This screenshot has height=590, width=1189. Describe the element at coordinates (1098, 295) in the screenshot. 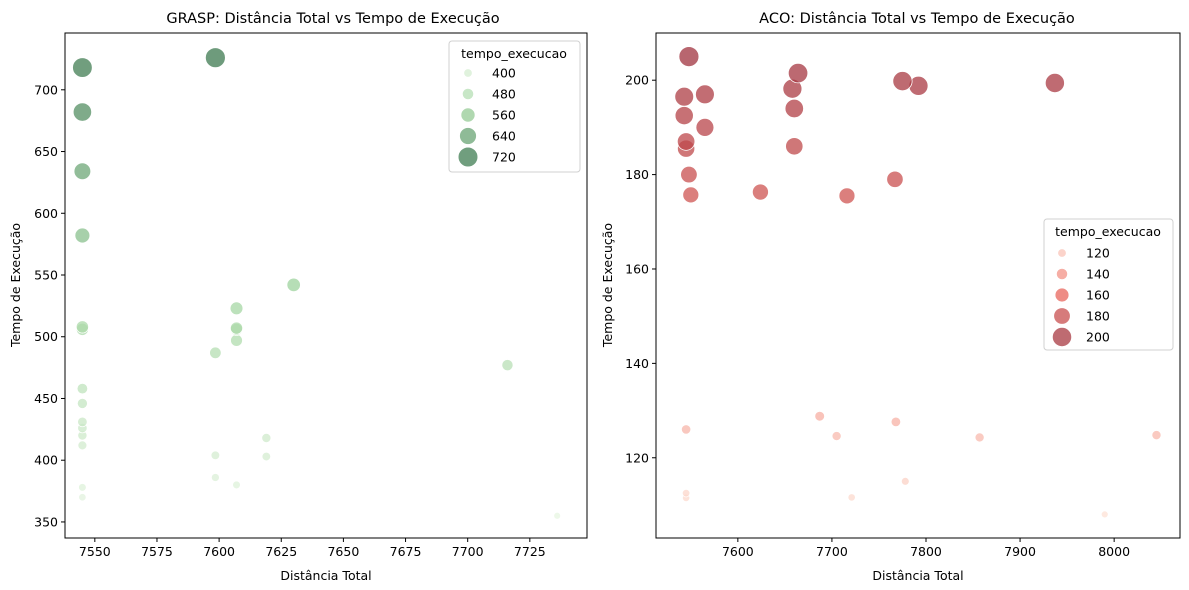

I see `legend-label: 160` at that location.